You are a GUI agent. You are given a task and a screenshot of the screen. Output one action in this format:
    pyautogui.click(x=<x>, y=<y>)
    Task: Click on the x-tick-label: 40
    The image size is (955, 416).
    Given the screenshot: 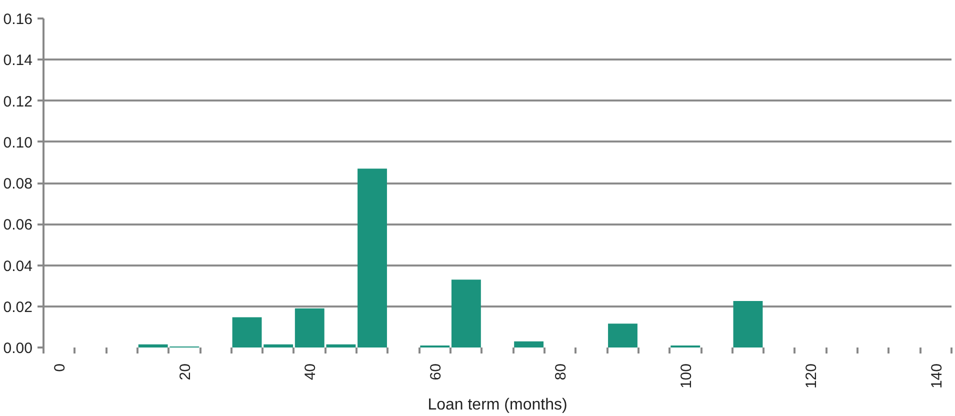 What is the action you would take?
    pyautogui.click(x=311, y=371)
    